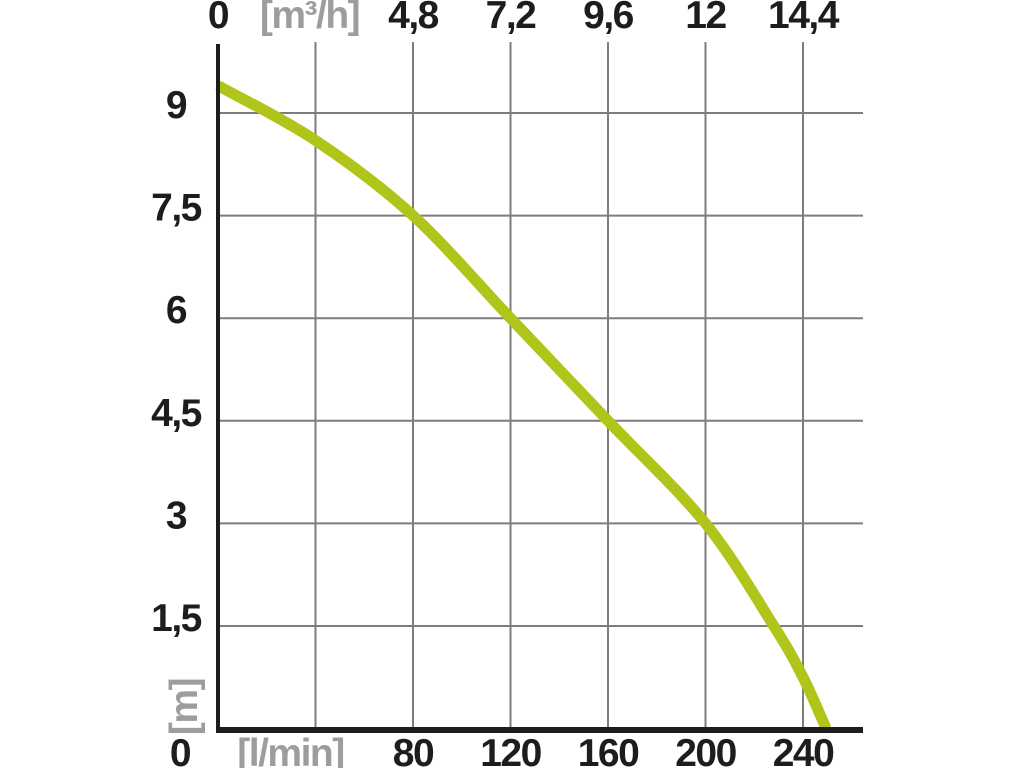  What do you see at coordinates (176, 105) in the screenshot?
I see `left-axis-tick-label: 9` at bounding box center [176, 105].